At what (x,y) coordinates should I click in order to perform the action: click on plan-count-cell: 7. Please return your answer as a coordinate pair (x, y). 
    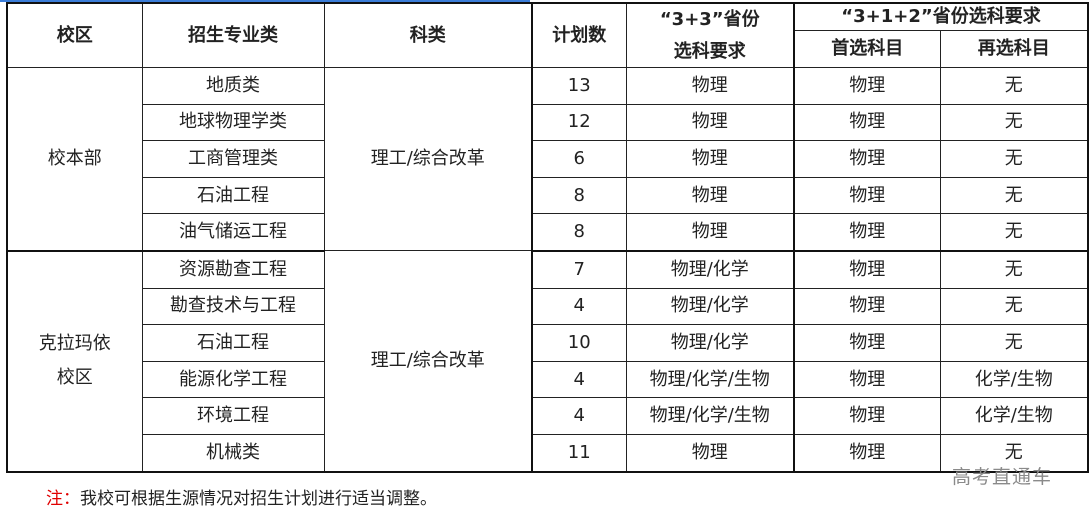
    Looking at the image, I should click on (579, 269).